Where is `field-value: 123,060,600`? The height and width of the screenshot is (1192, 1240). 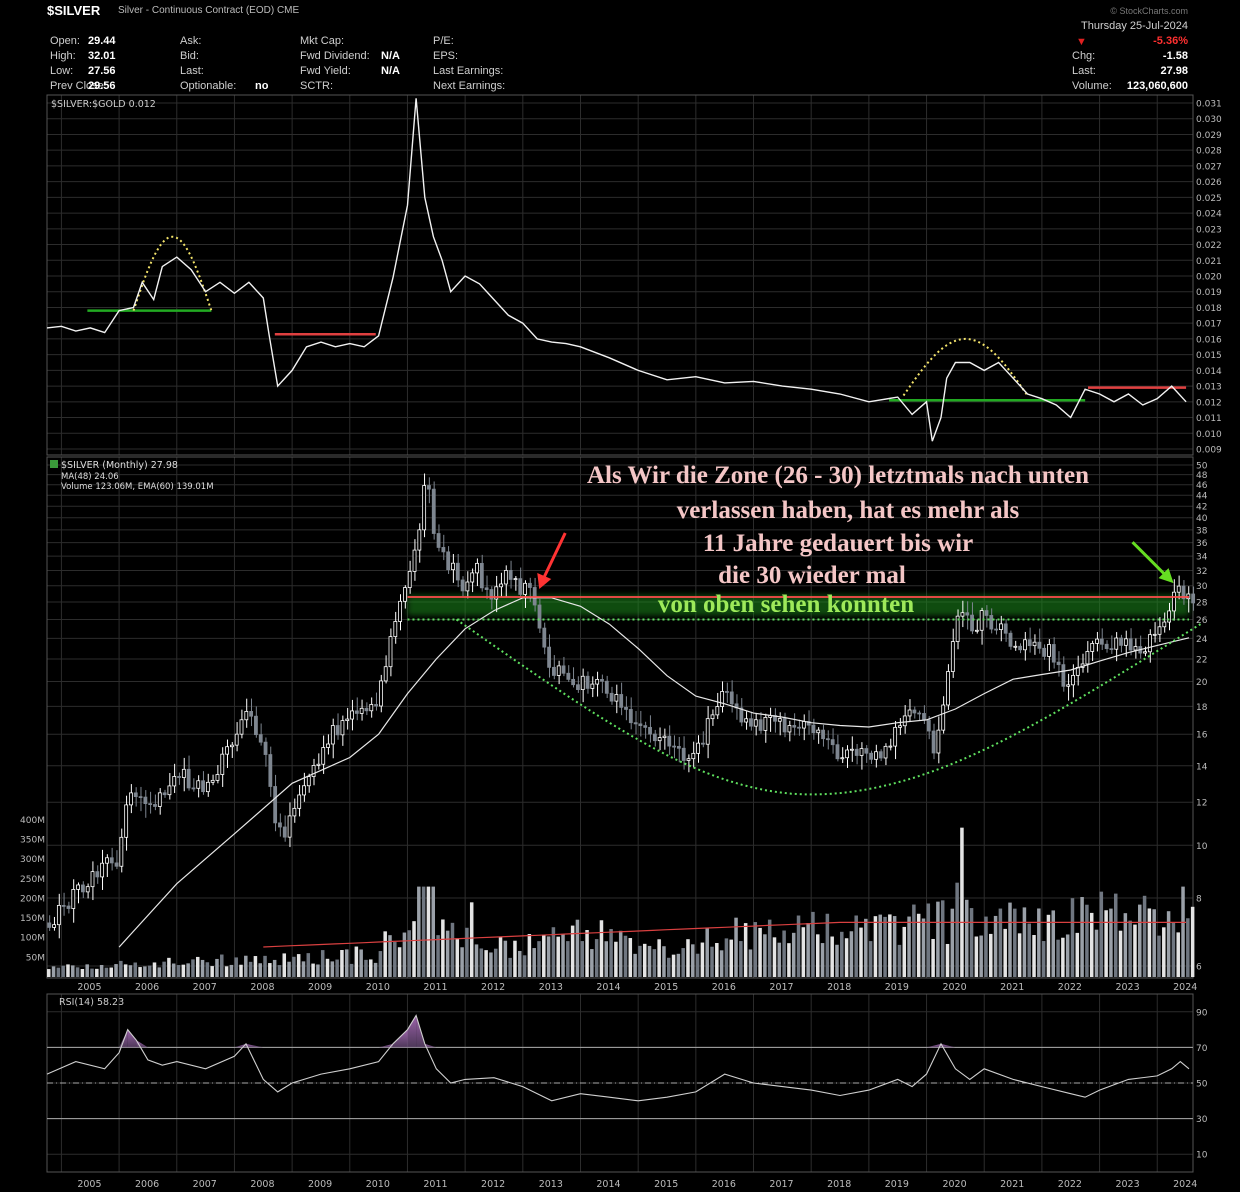 field-value: 123,060,600 is located at coordinates (1157, 86).